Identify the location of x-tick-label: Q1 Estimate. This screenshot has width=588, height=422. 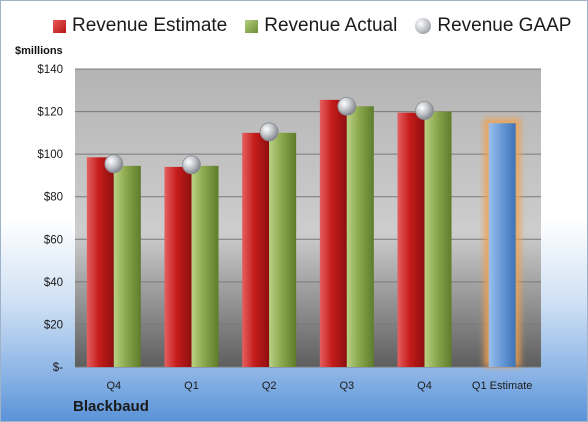
(502, 386).